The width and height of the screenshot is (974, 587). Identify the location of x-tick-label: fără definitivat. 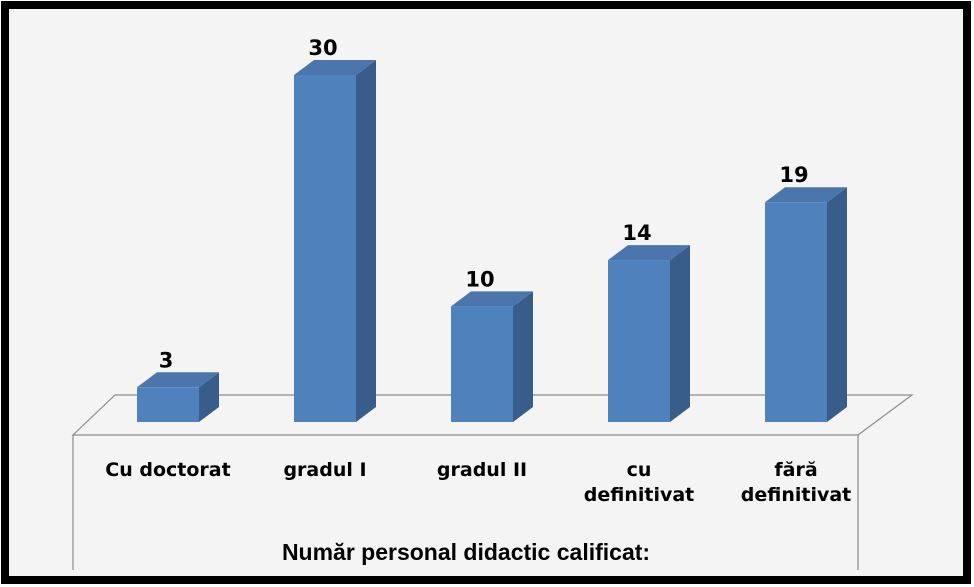
(796, 482).